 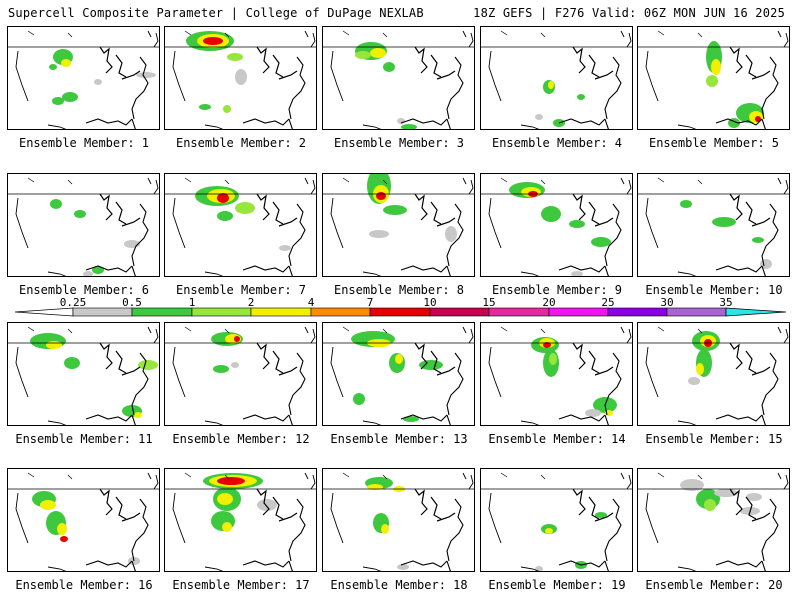 What do you see at coordinates (241, 143) in the screenshot?
I see `ensemble-member-label: Ensemble Member: 2` at bounding box center [241, 143].